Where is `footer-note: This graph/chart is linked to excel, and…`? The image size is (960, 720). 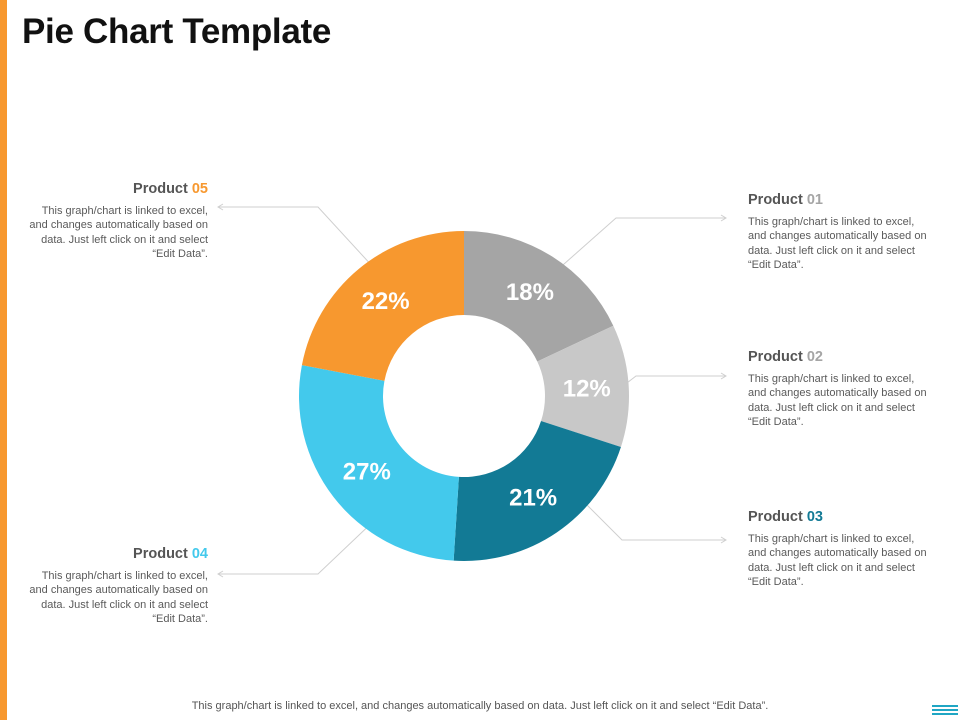
footer-note: This graph/chart is linked to excel, and… is located at coordinates (480, 706).